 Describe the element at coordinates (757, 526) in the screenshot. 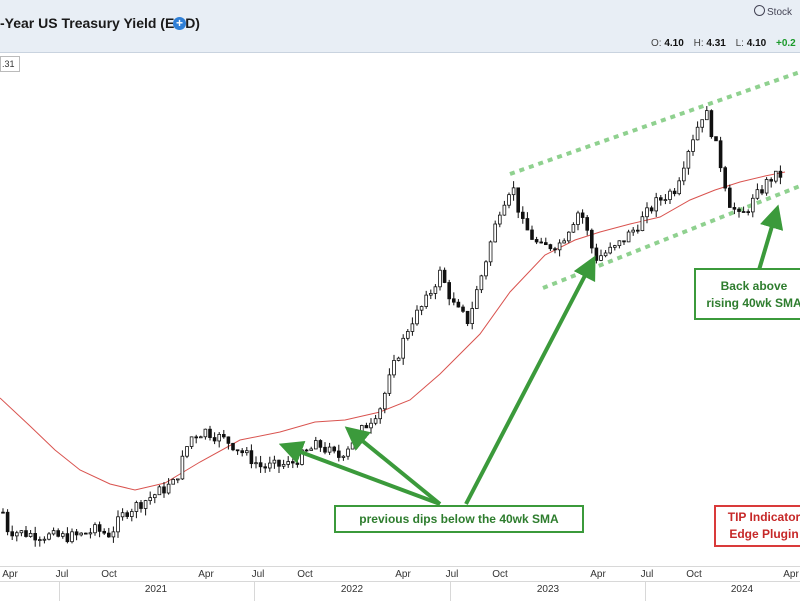

I see `annotation-tip-plugin: TIP Indicator Edge Plugin` at that location.